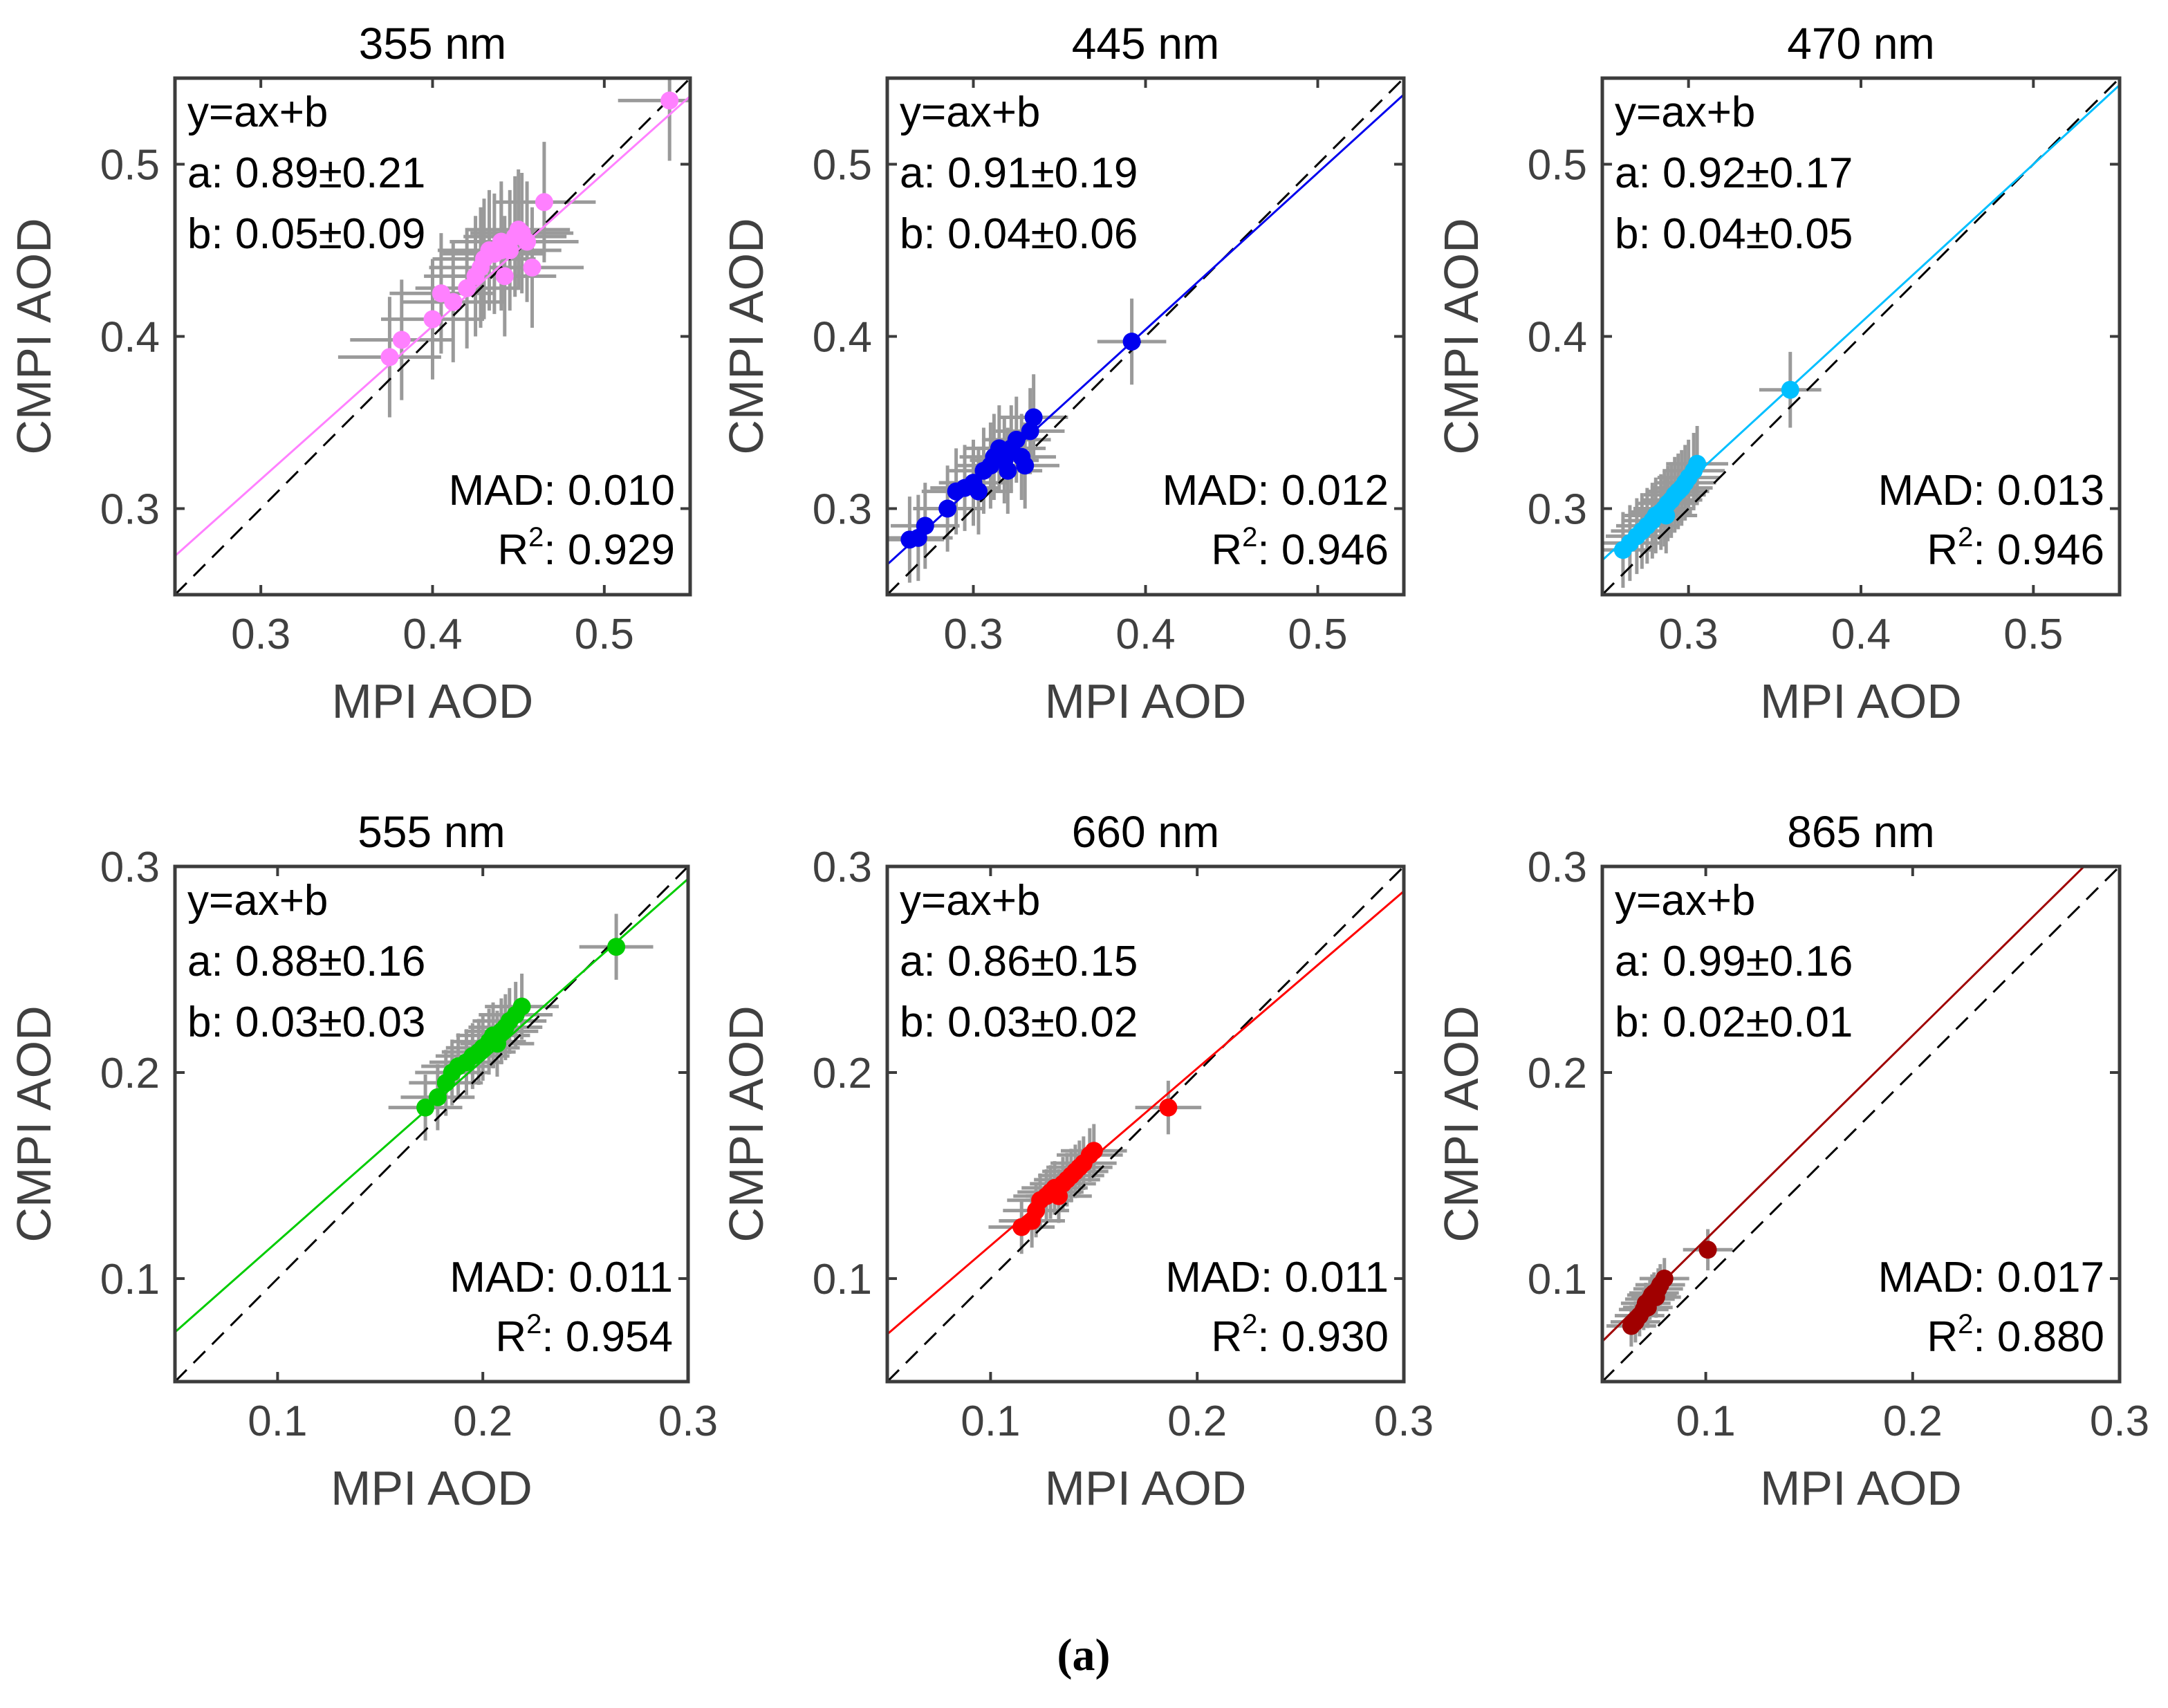 This screenshot has height=1708, width=2168. I want to click on fit-intercept-value: 0.03±0.03, so click(330, 1022).